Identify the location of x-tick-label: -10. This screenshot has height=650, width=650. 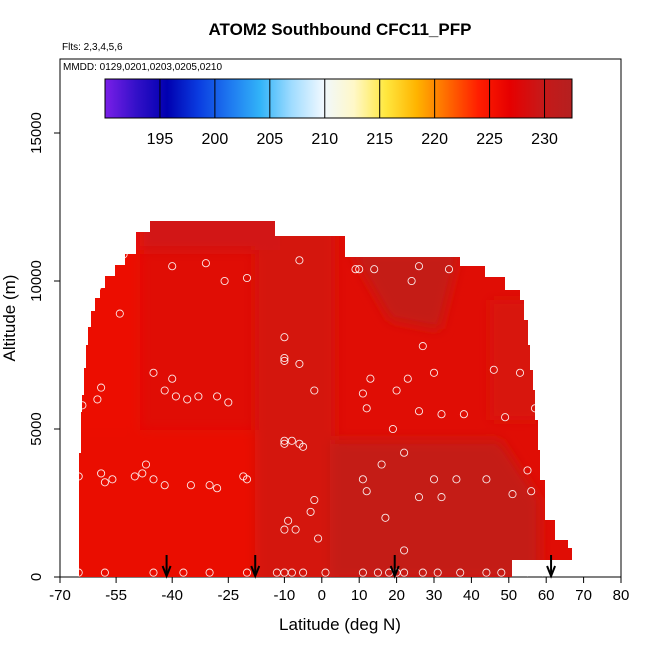
(285, 595).